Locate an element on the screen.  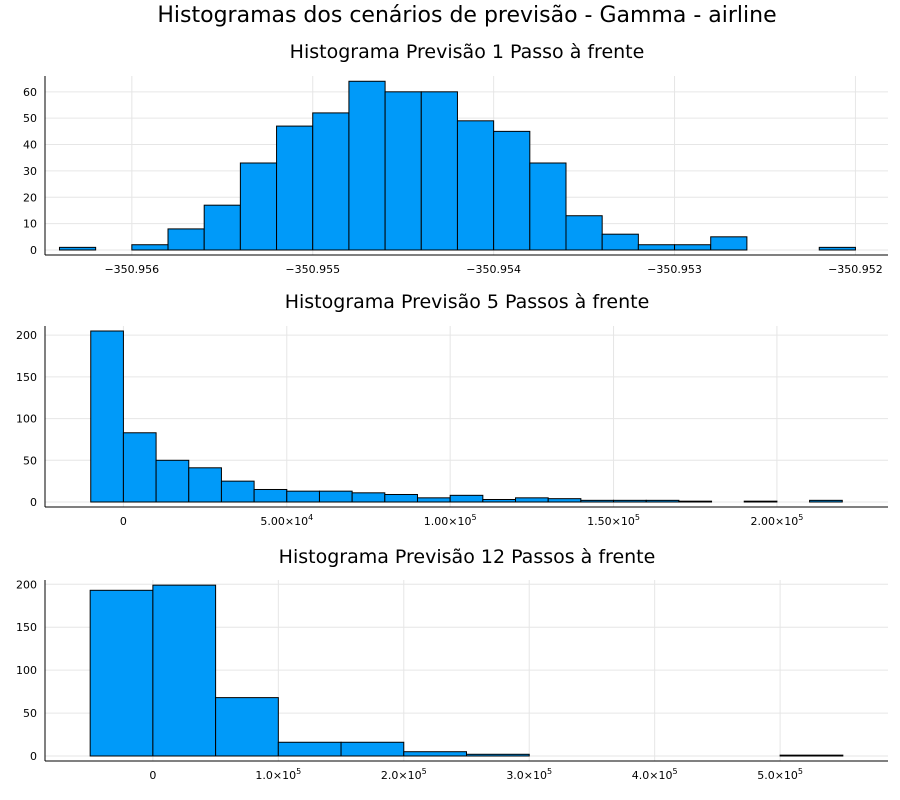
y-tick-label: 20 is located at coordinates (30, 197).